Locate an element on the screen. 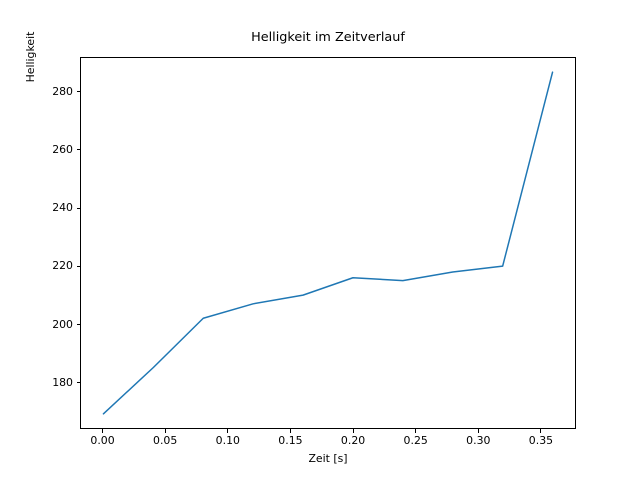 The width and height of the screenshot is (640, 480). y-tick-label: 200 is located at coordinates (62, 324).